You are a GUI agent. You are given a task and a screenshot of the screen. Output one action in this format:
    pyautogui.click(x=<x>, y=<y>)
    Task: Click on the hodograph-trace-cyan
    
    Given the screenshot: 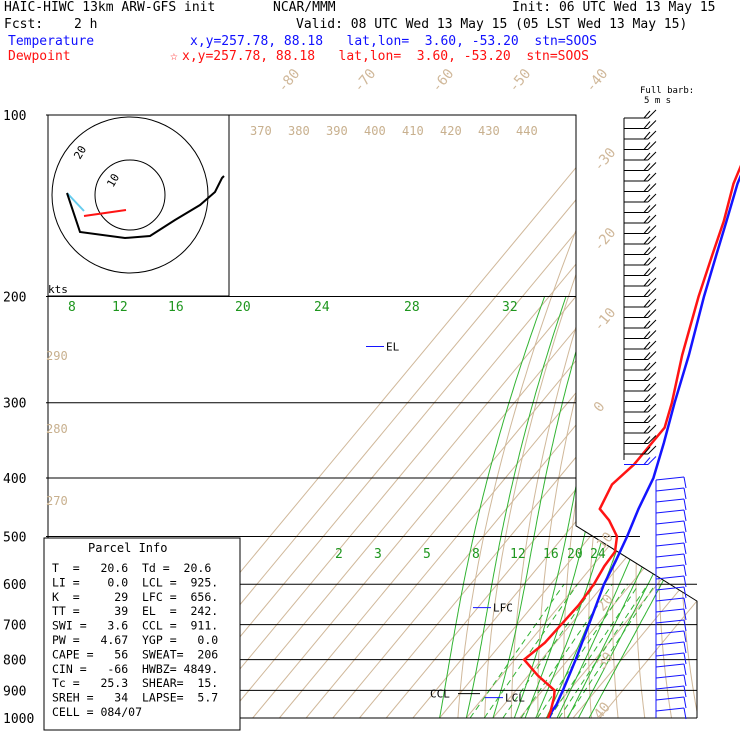 What is the action you would take?
    pyautogui.click(x=75, y=202)
    